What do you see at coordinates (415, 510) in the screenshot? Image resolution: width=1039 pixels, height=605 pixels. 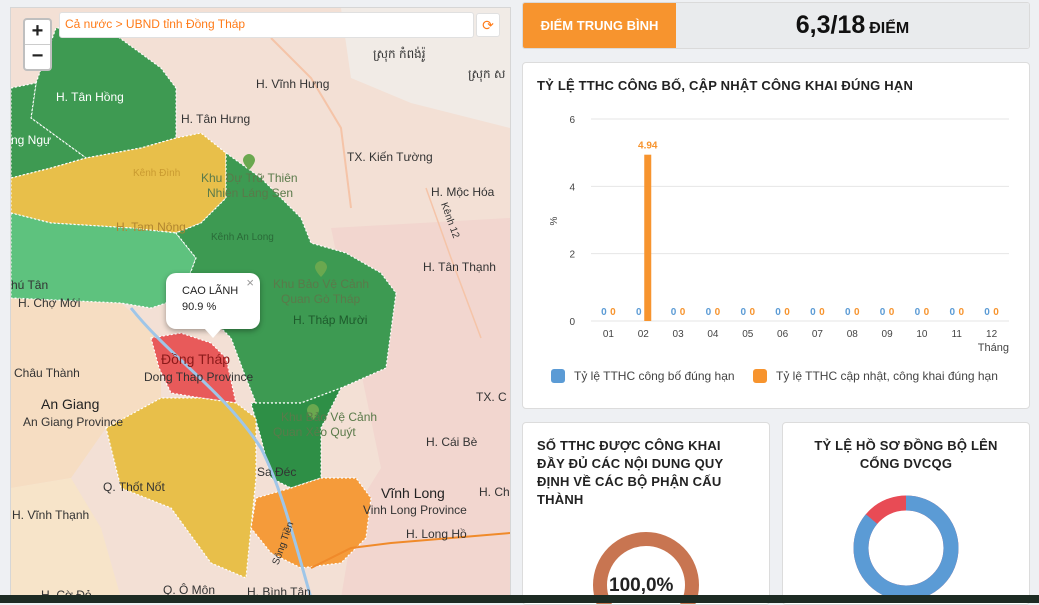 I see `map-label: Vinh Long Province` at bounding box center [415, 510].